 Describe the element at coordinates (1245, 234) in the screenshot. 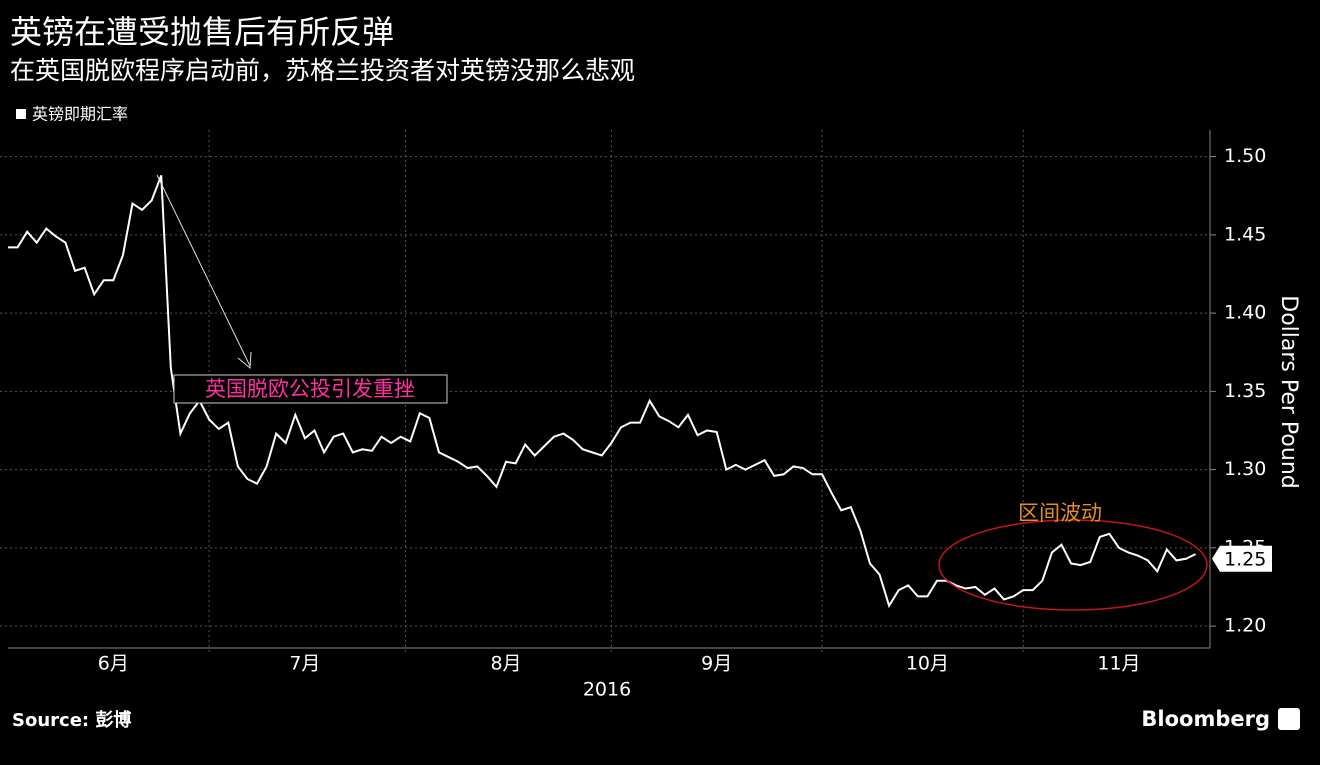

I see `y-tick-label: 1.45` at that location.